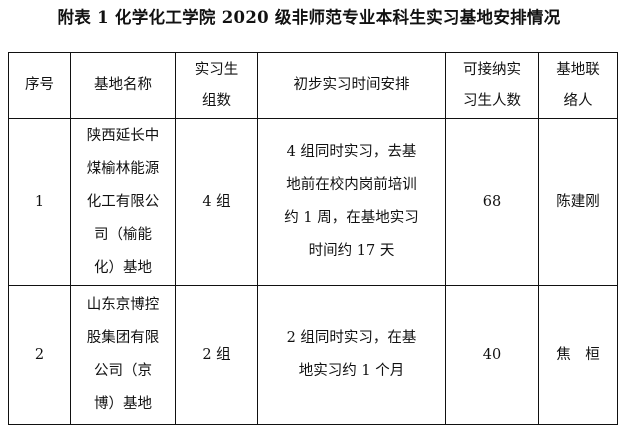 Image resolution: width=618 pixels, height=431 pixels. What do you see at coordinates (578, 355) in the screenshot?
I see `cell-contact: 焦 桓` at bounding box center [578, 355].